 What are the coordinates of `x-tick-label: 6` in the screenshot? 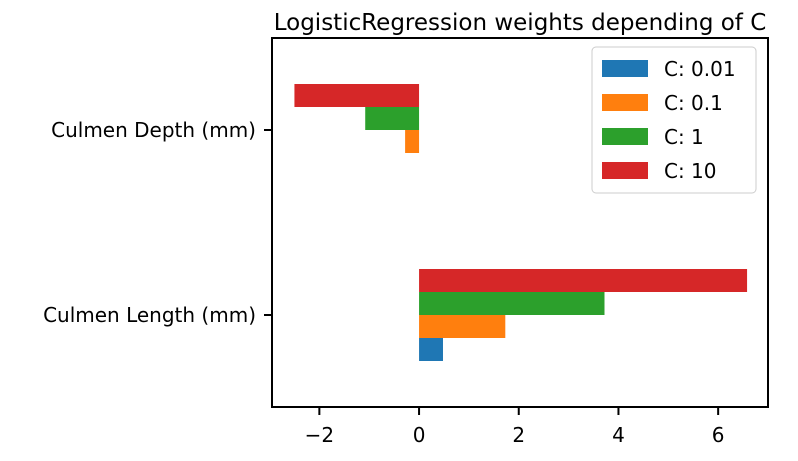 It's located at (718, 435).